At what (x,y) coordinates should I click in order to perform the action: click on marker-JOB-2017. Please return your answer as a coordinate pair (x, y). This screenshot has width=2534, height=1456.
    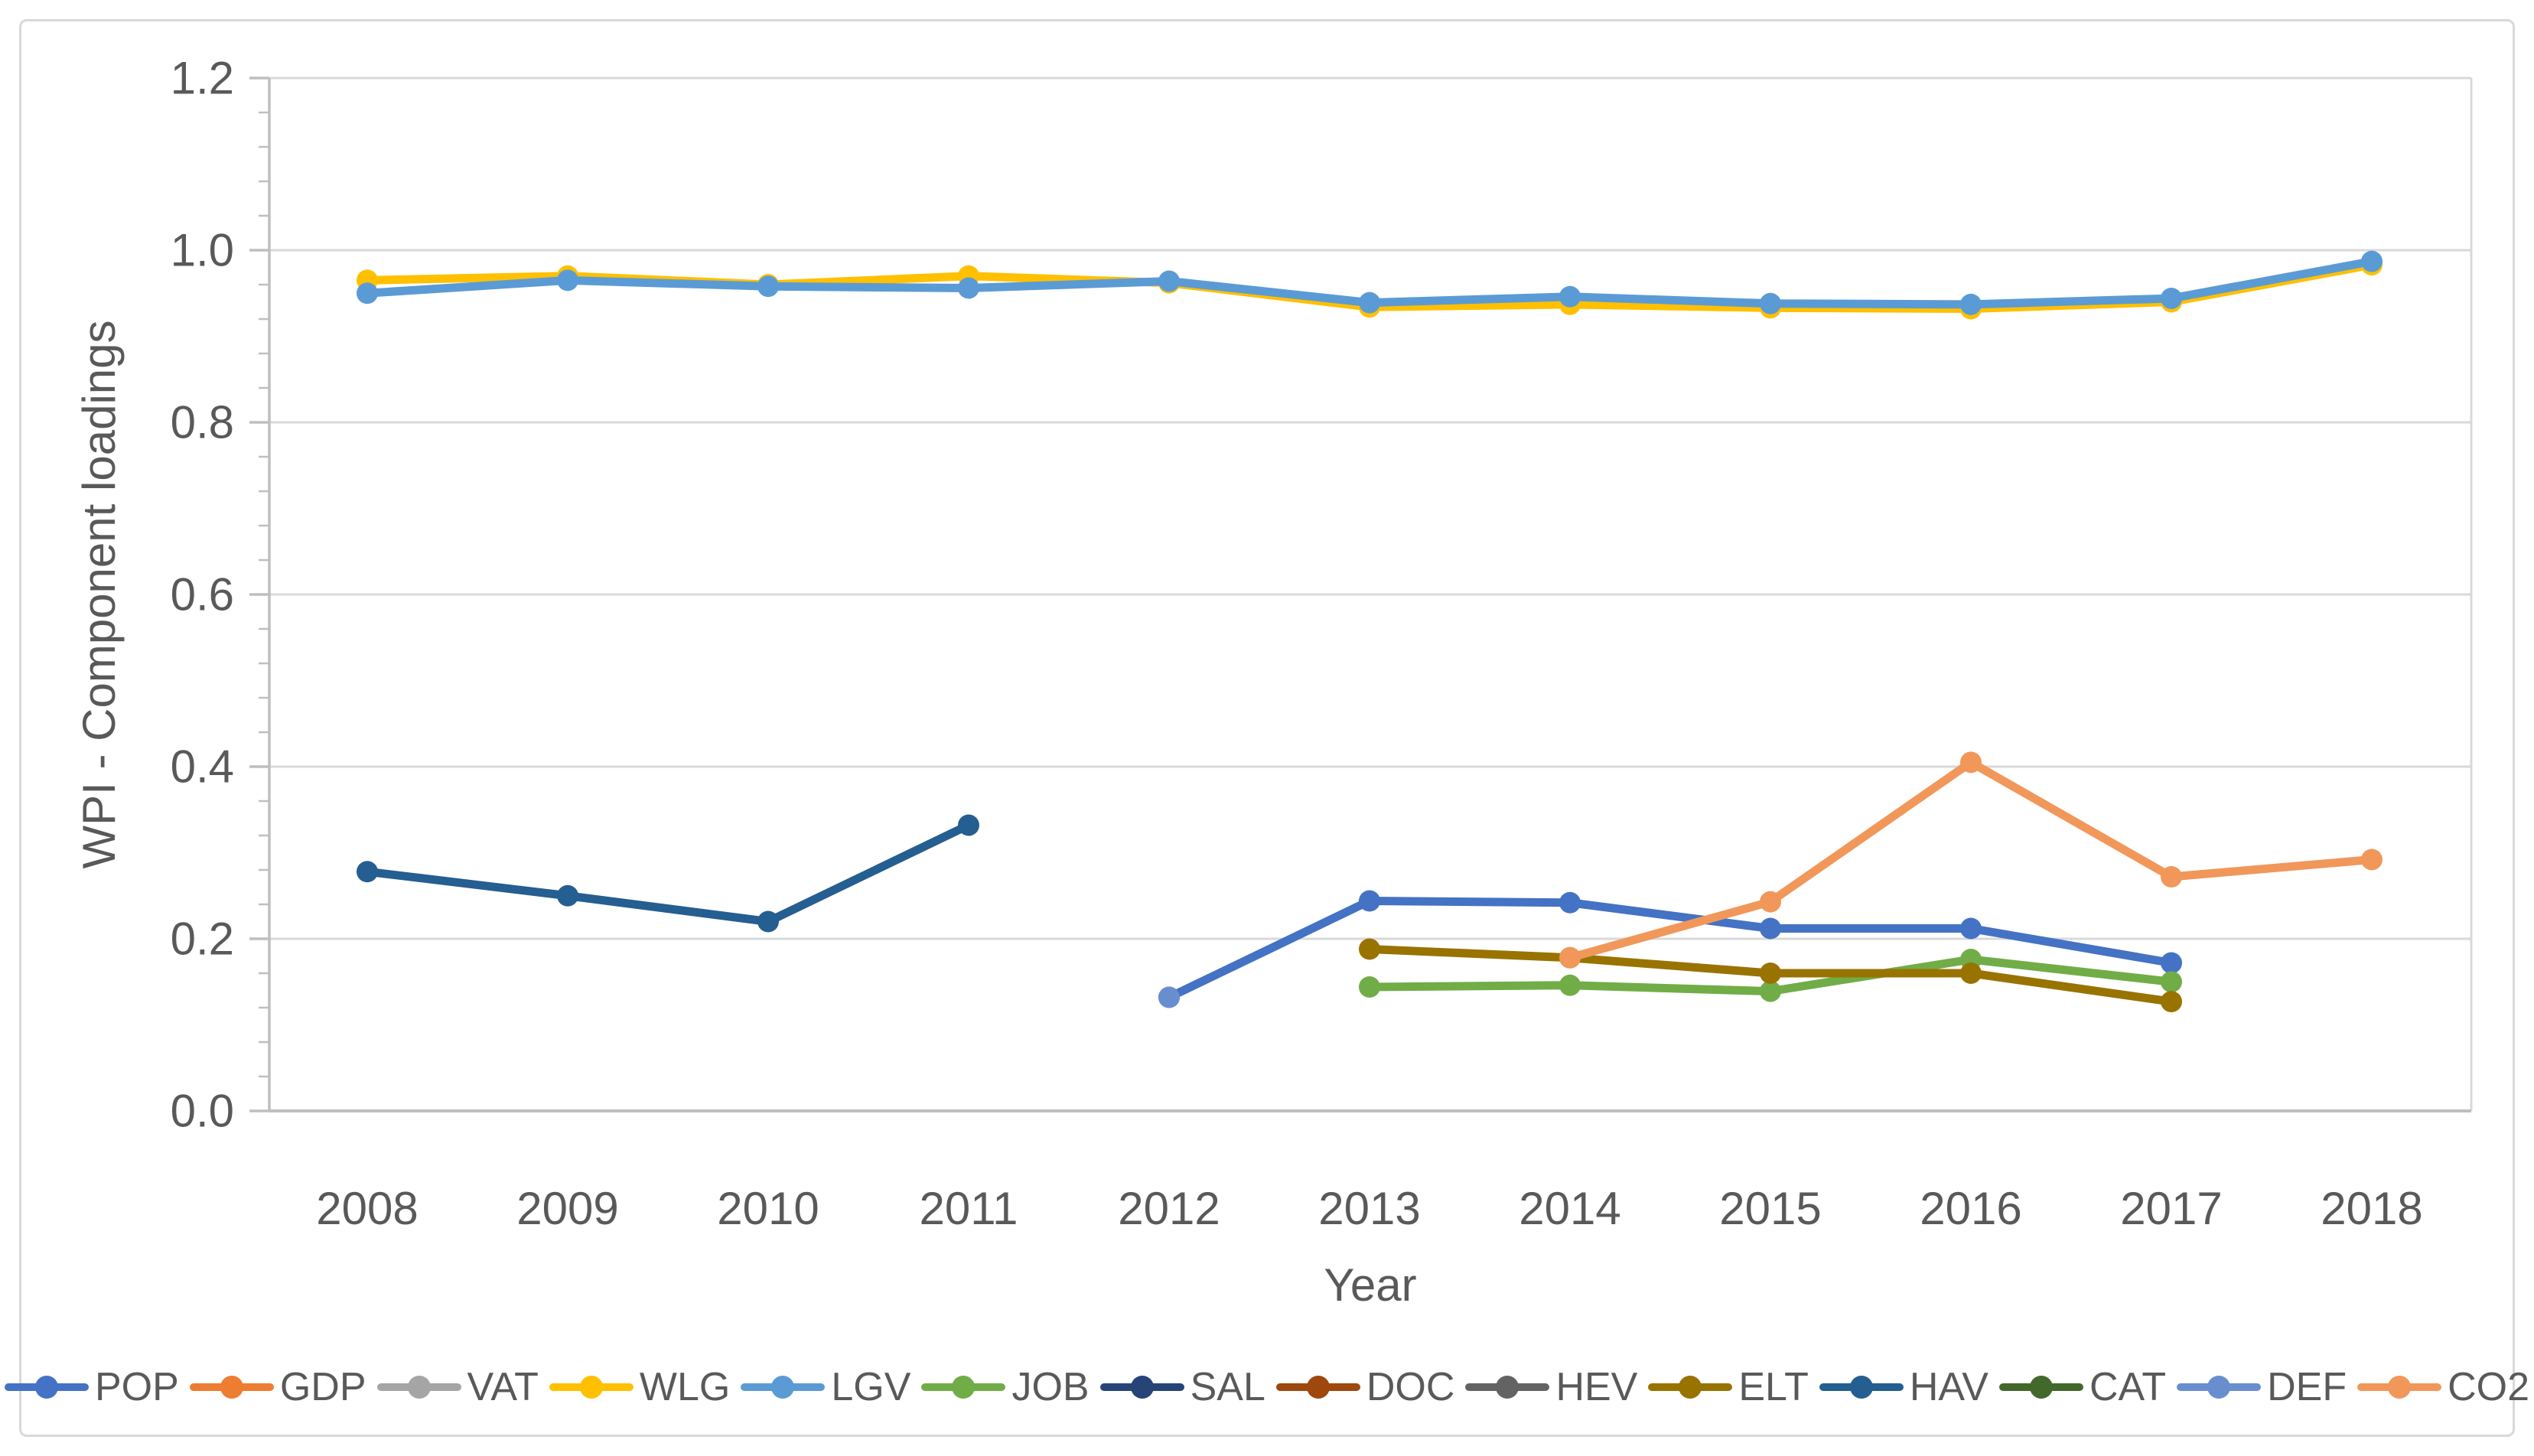
    Looking at the image, I should click on (2171, 982).